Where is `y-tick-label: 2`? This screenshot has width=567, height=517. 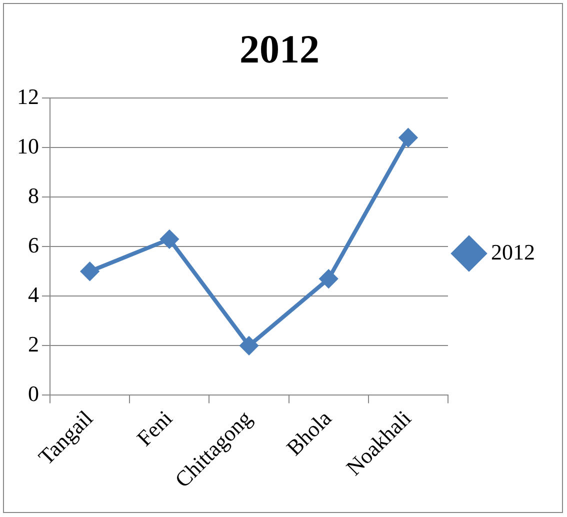
y-tick-label: 2 is located at coordinates (33, 343).